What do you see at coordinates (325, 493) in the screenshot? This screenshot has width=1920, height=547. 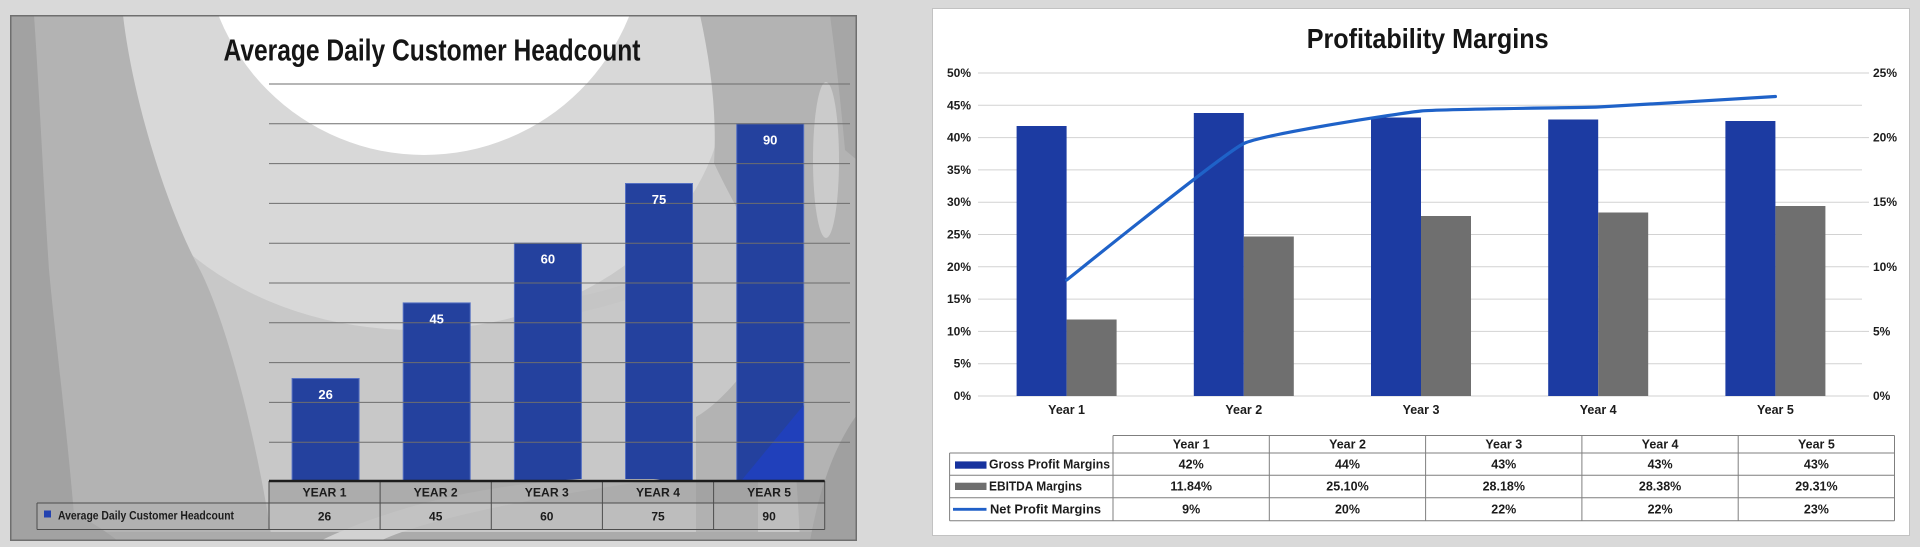 I see `svg-text: YEAR 1` at bounding box center [325, 493].